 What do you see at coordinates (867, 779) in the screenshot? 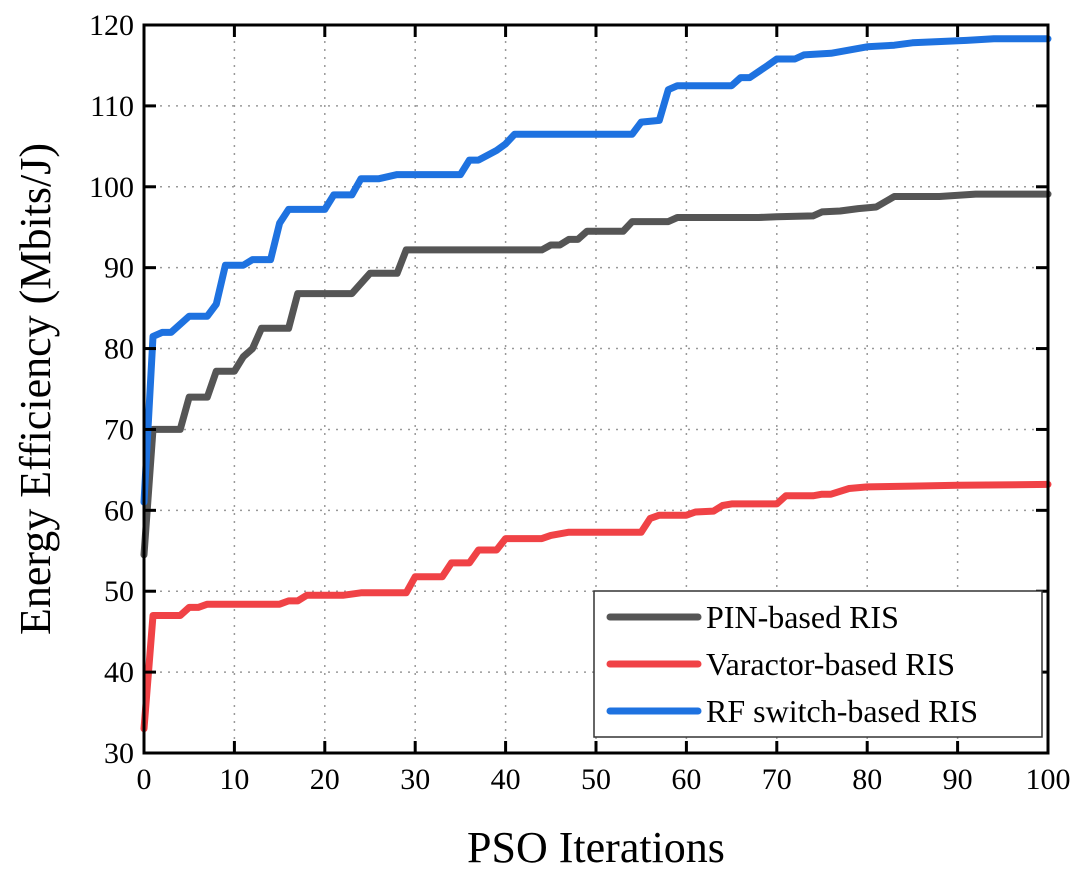
I see `x-tick-label: 80` at bounding box center [867, 779].